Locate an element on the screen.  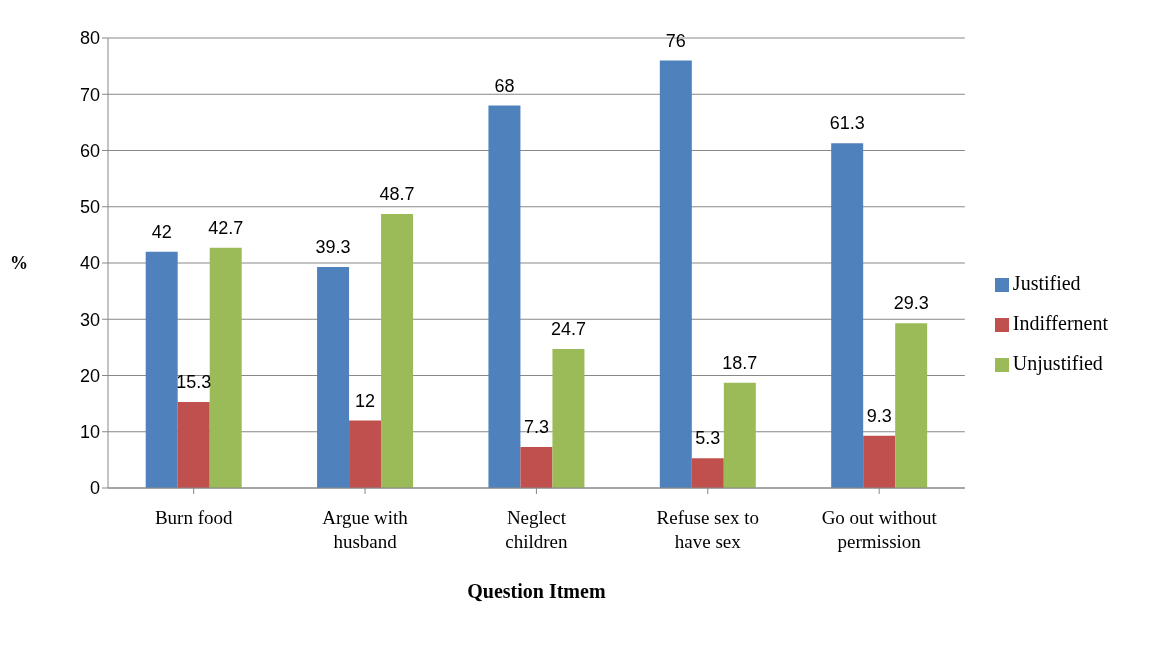
data-label: 76 is located at coordinates (675, 40).